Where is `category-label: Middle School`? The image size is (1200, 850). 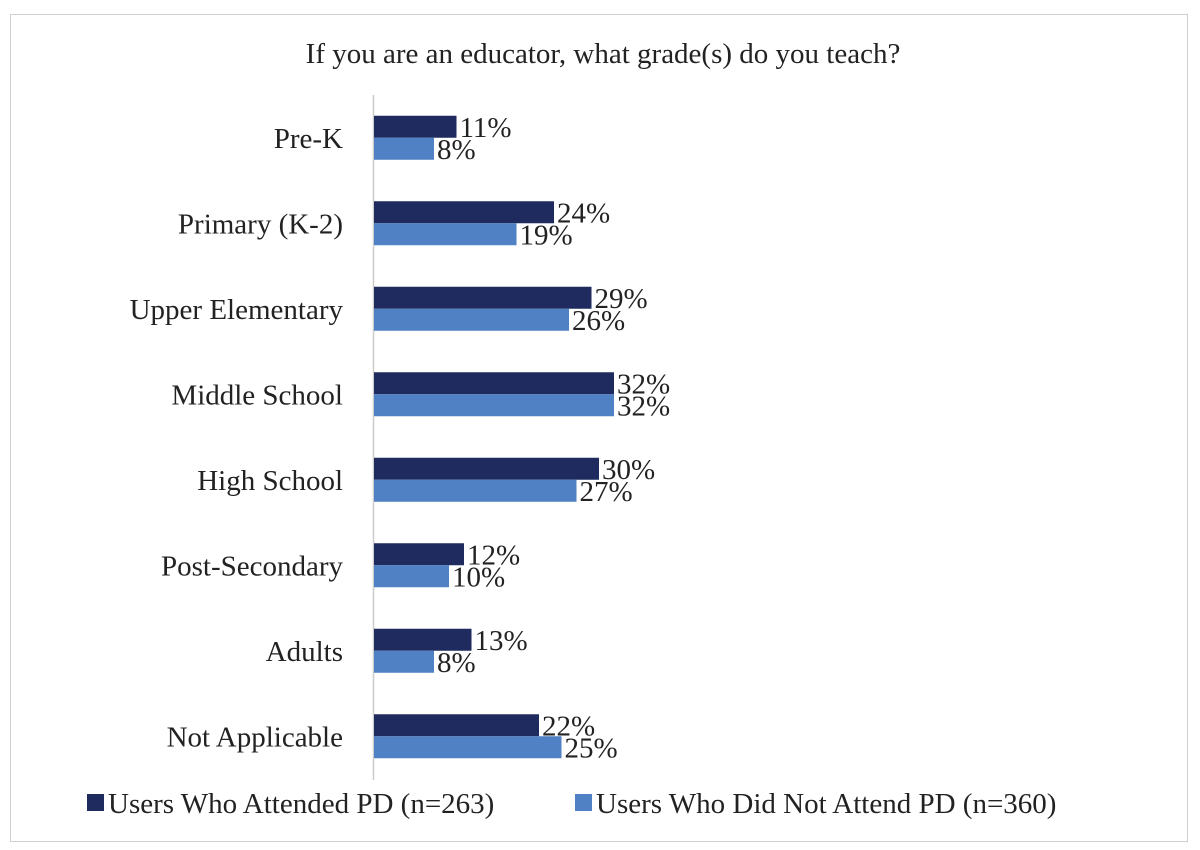
category-label: Middle School is located at coordinates (257, 395).